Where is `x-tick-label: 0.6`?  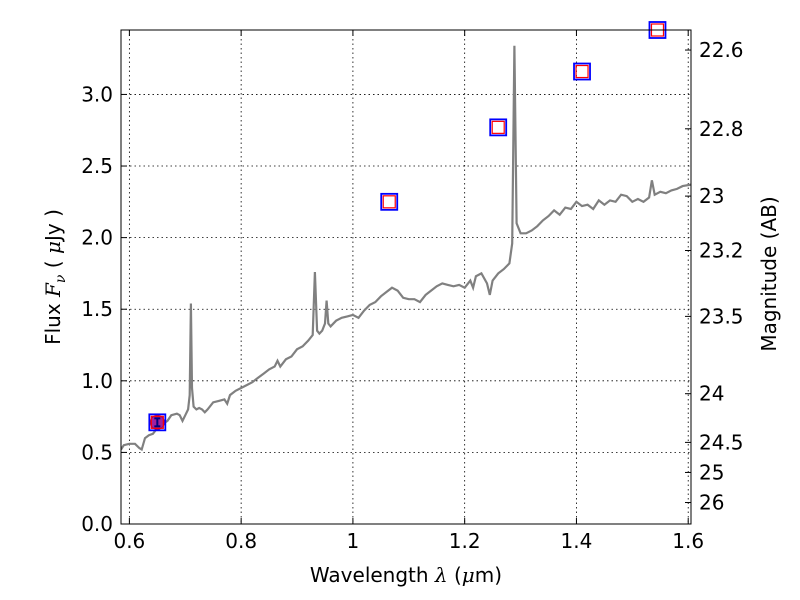 x-tick-label: 0.6 is located at coordinates (129, 541).